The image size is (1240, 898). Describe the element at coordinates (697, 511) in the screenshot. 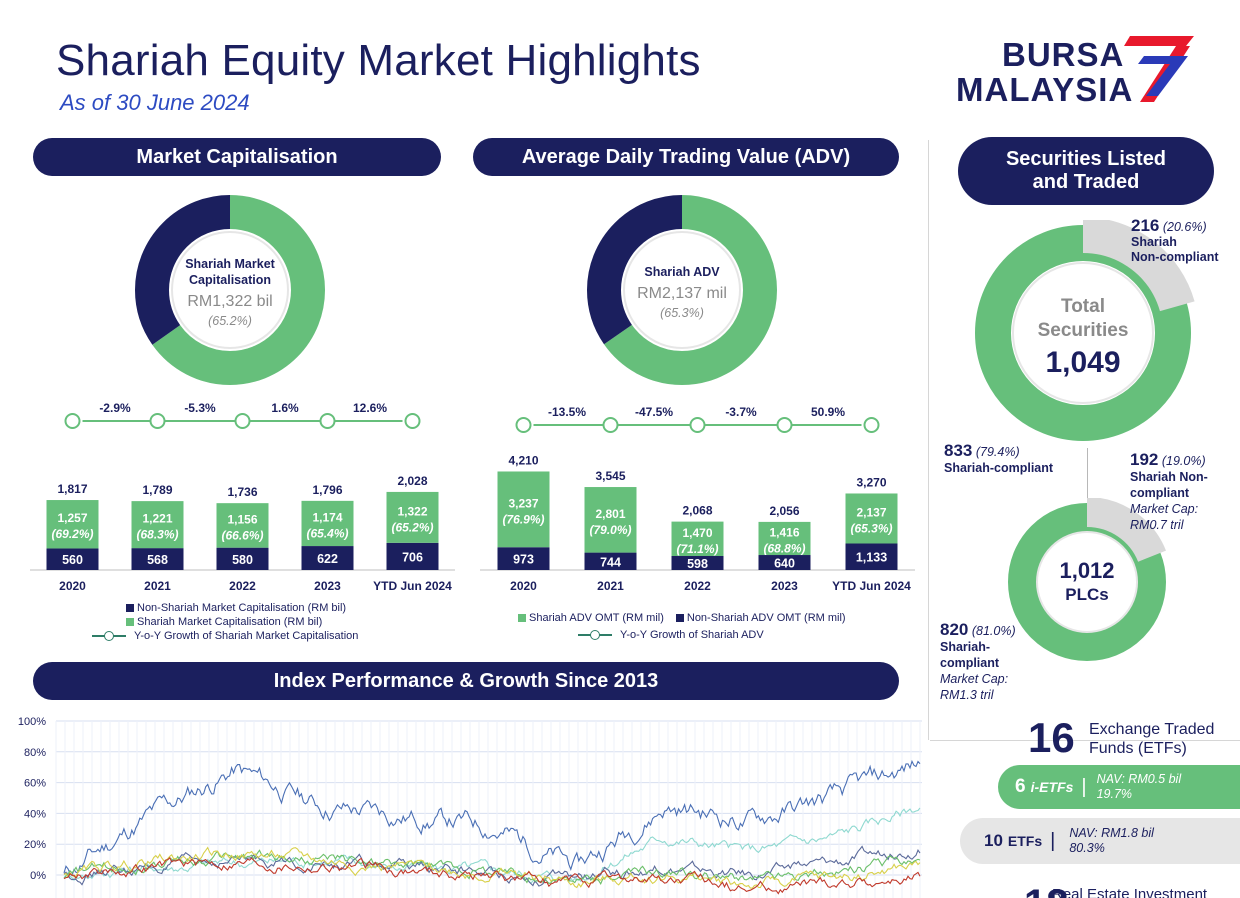

I see `bar-total-label: 2,068` at that location.